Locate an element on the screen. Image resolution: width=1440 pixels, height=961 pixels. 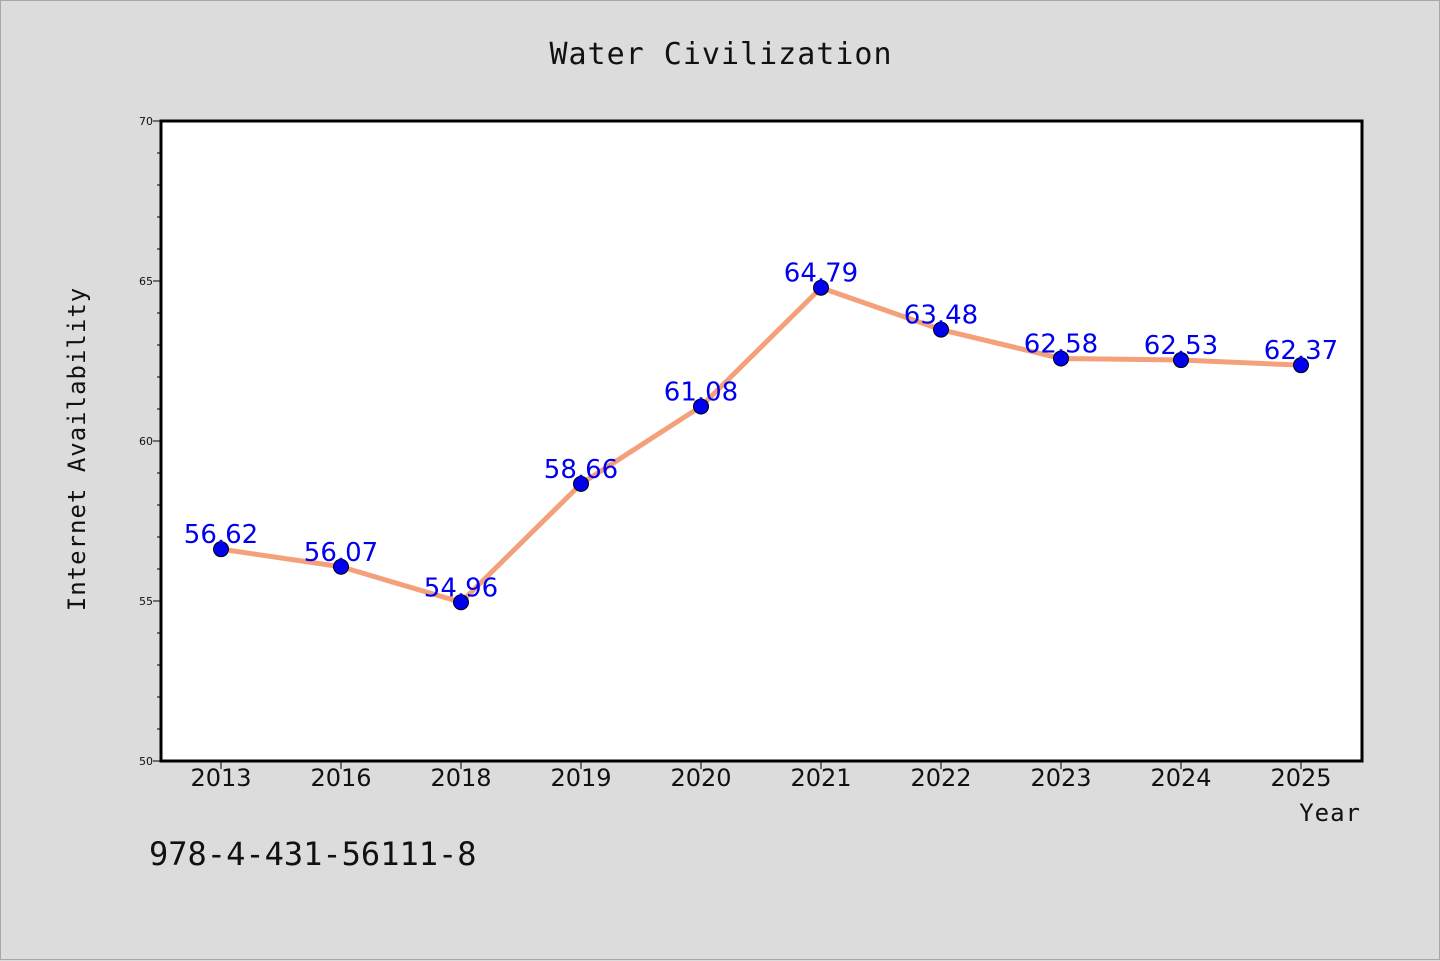
x-axis: 2013 2016 2018 2019 2020 2021 2022 2023 2024 2025 is located at coordinates (761, 776).